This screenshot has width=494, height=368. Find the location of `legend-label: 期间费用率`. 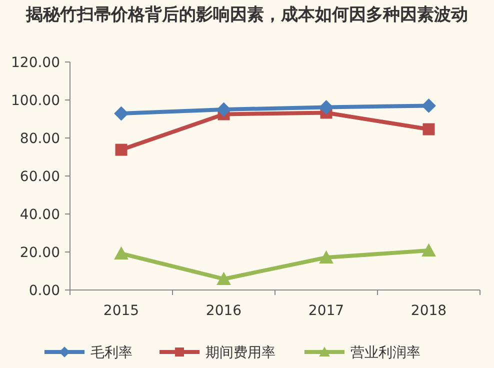

legend-label: 期间费用率 is located at coordinates (241, 353).